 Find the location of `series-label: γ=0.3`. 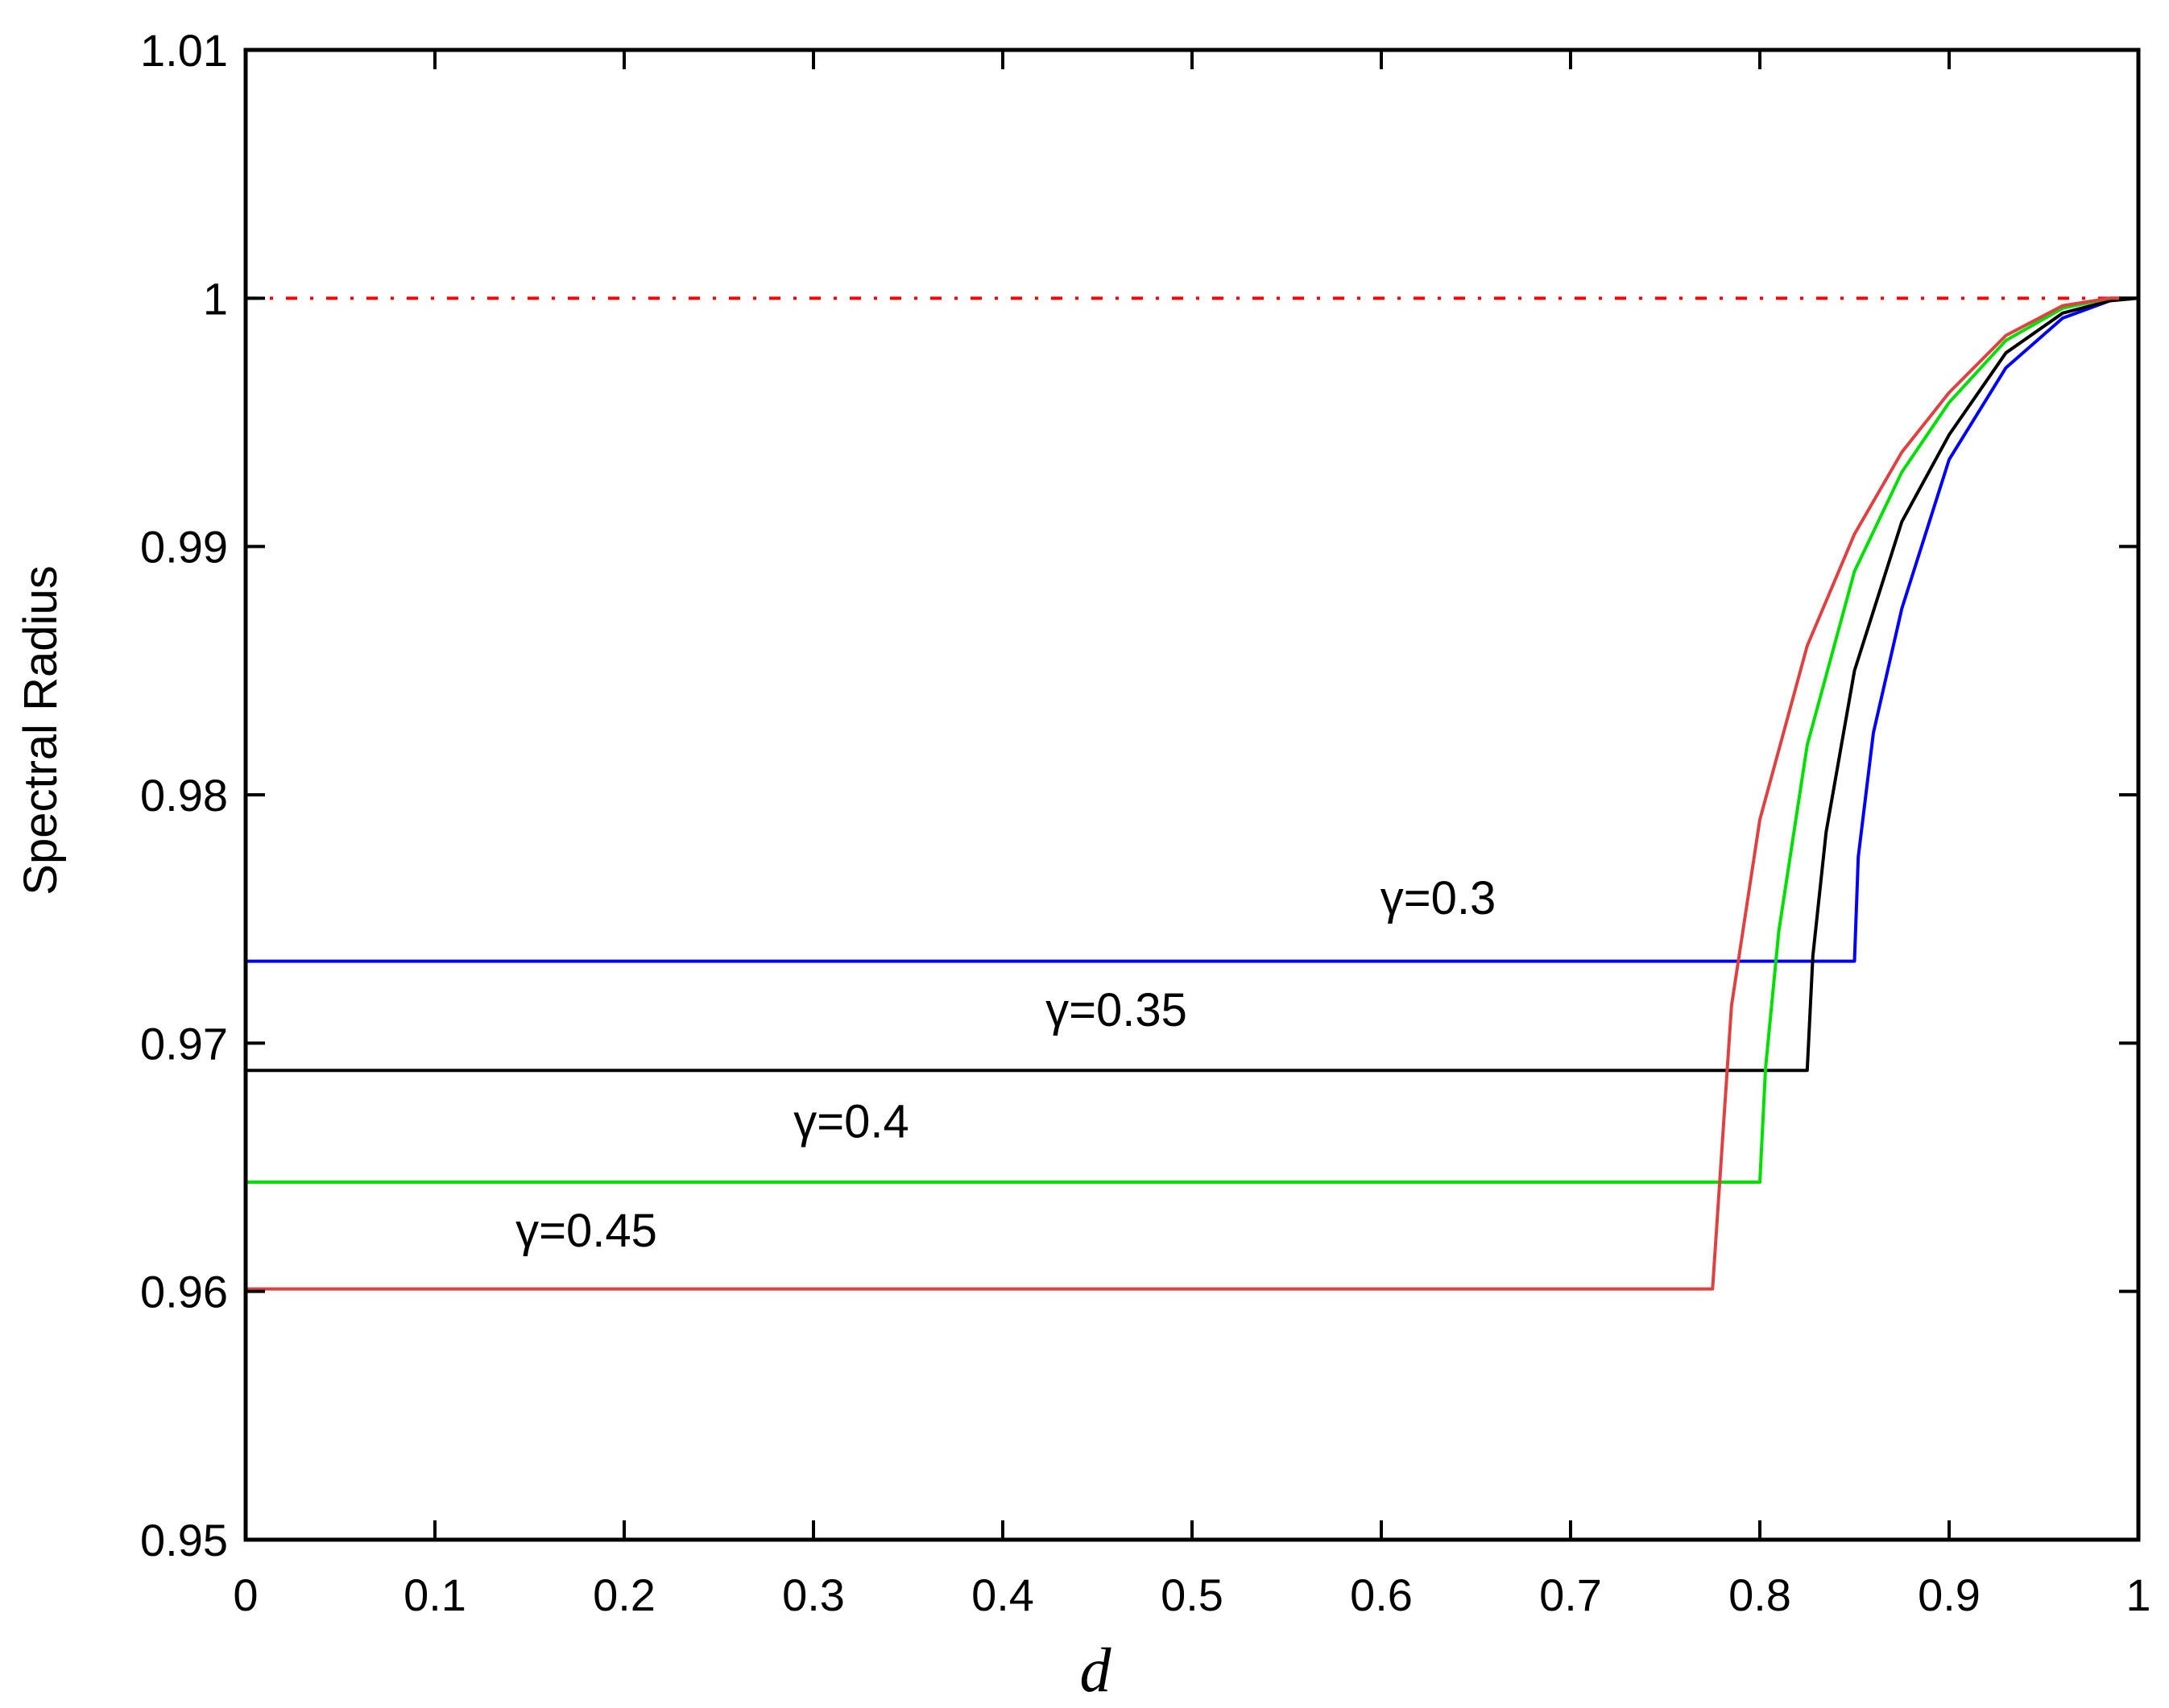

series-label: γ=0.3 is located at coordinates (1438, 898).